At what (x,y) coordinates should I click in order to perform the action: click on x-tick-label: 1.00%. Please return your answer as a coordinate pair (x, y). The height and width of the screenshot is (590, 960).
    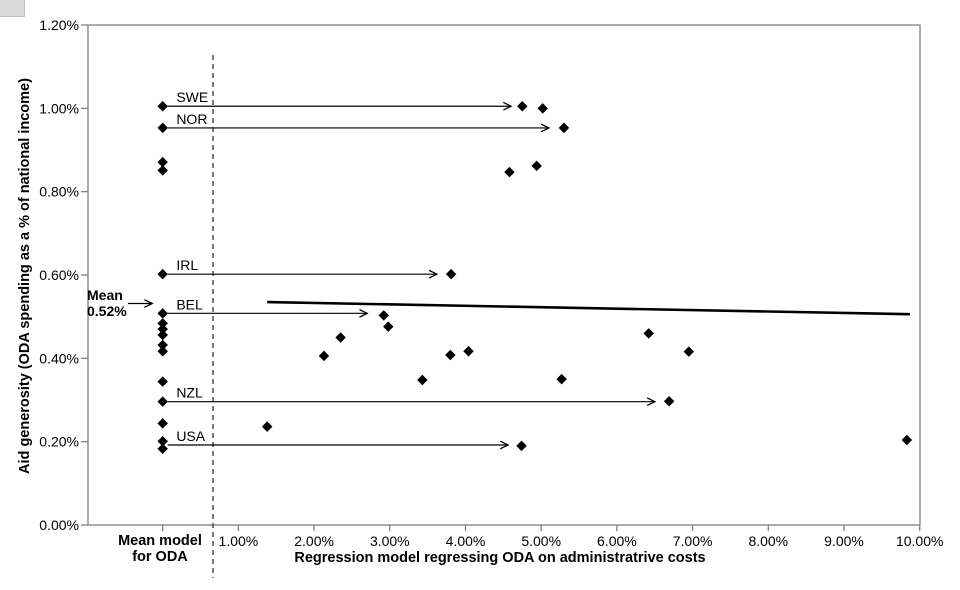
    Looking at the image, I should click on (239, 541).